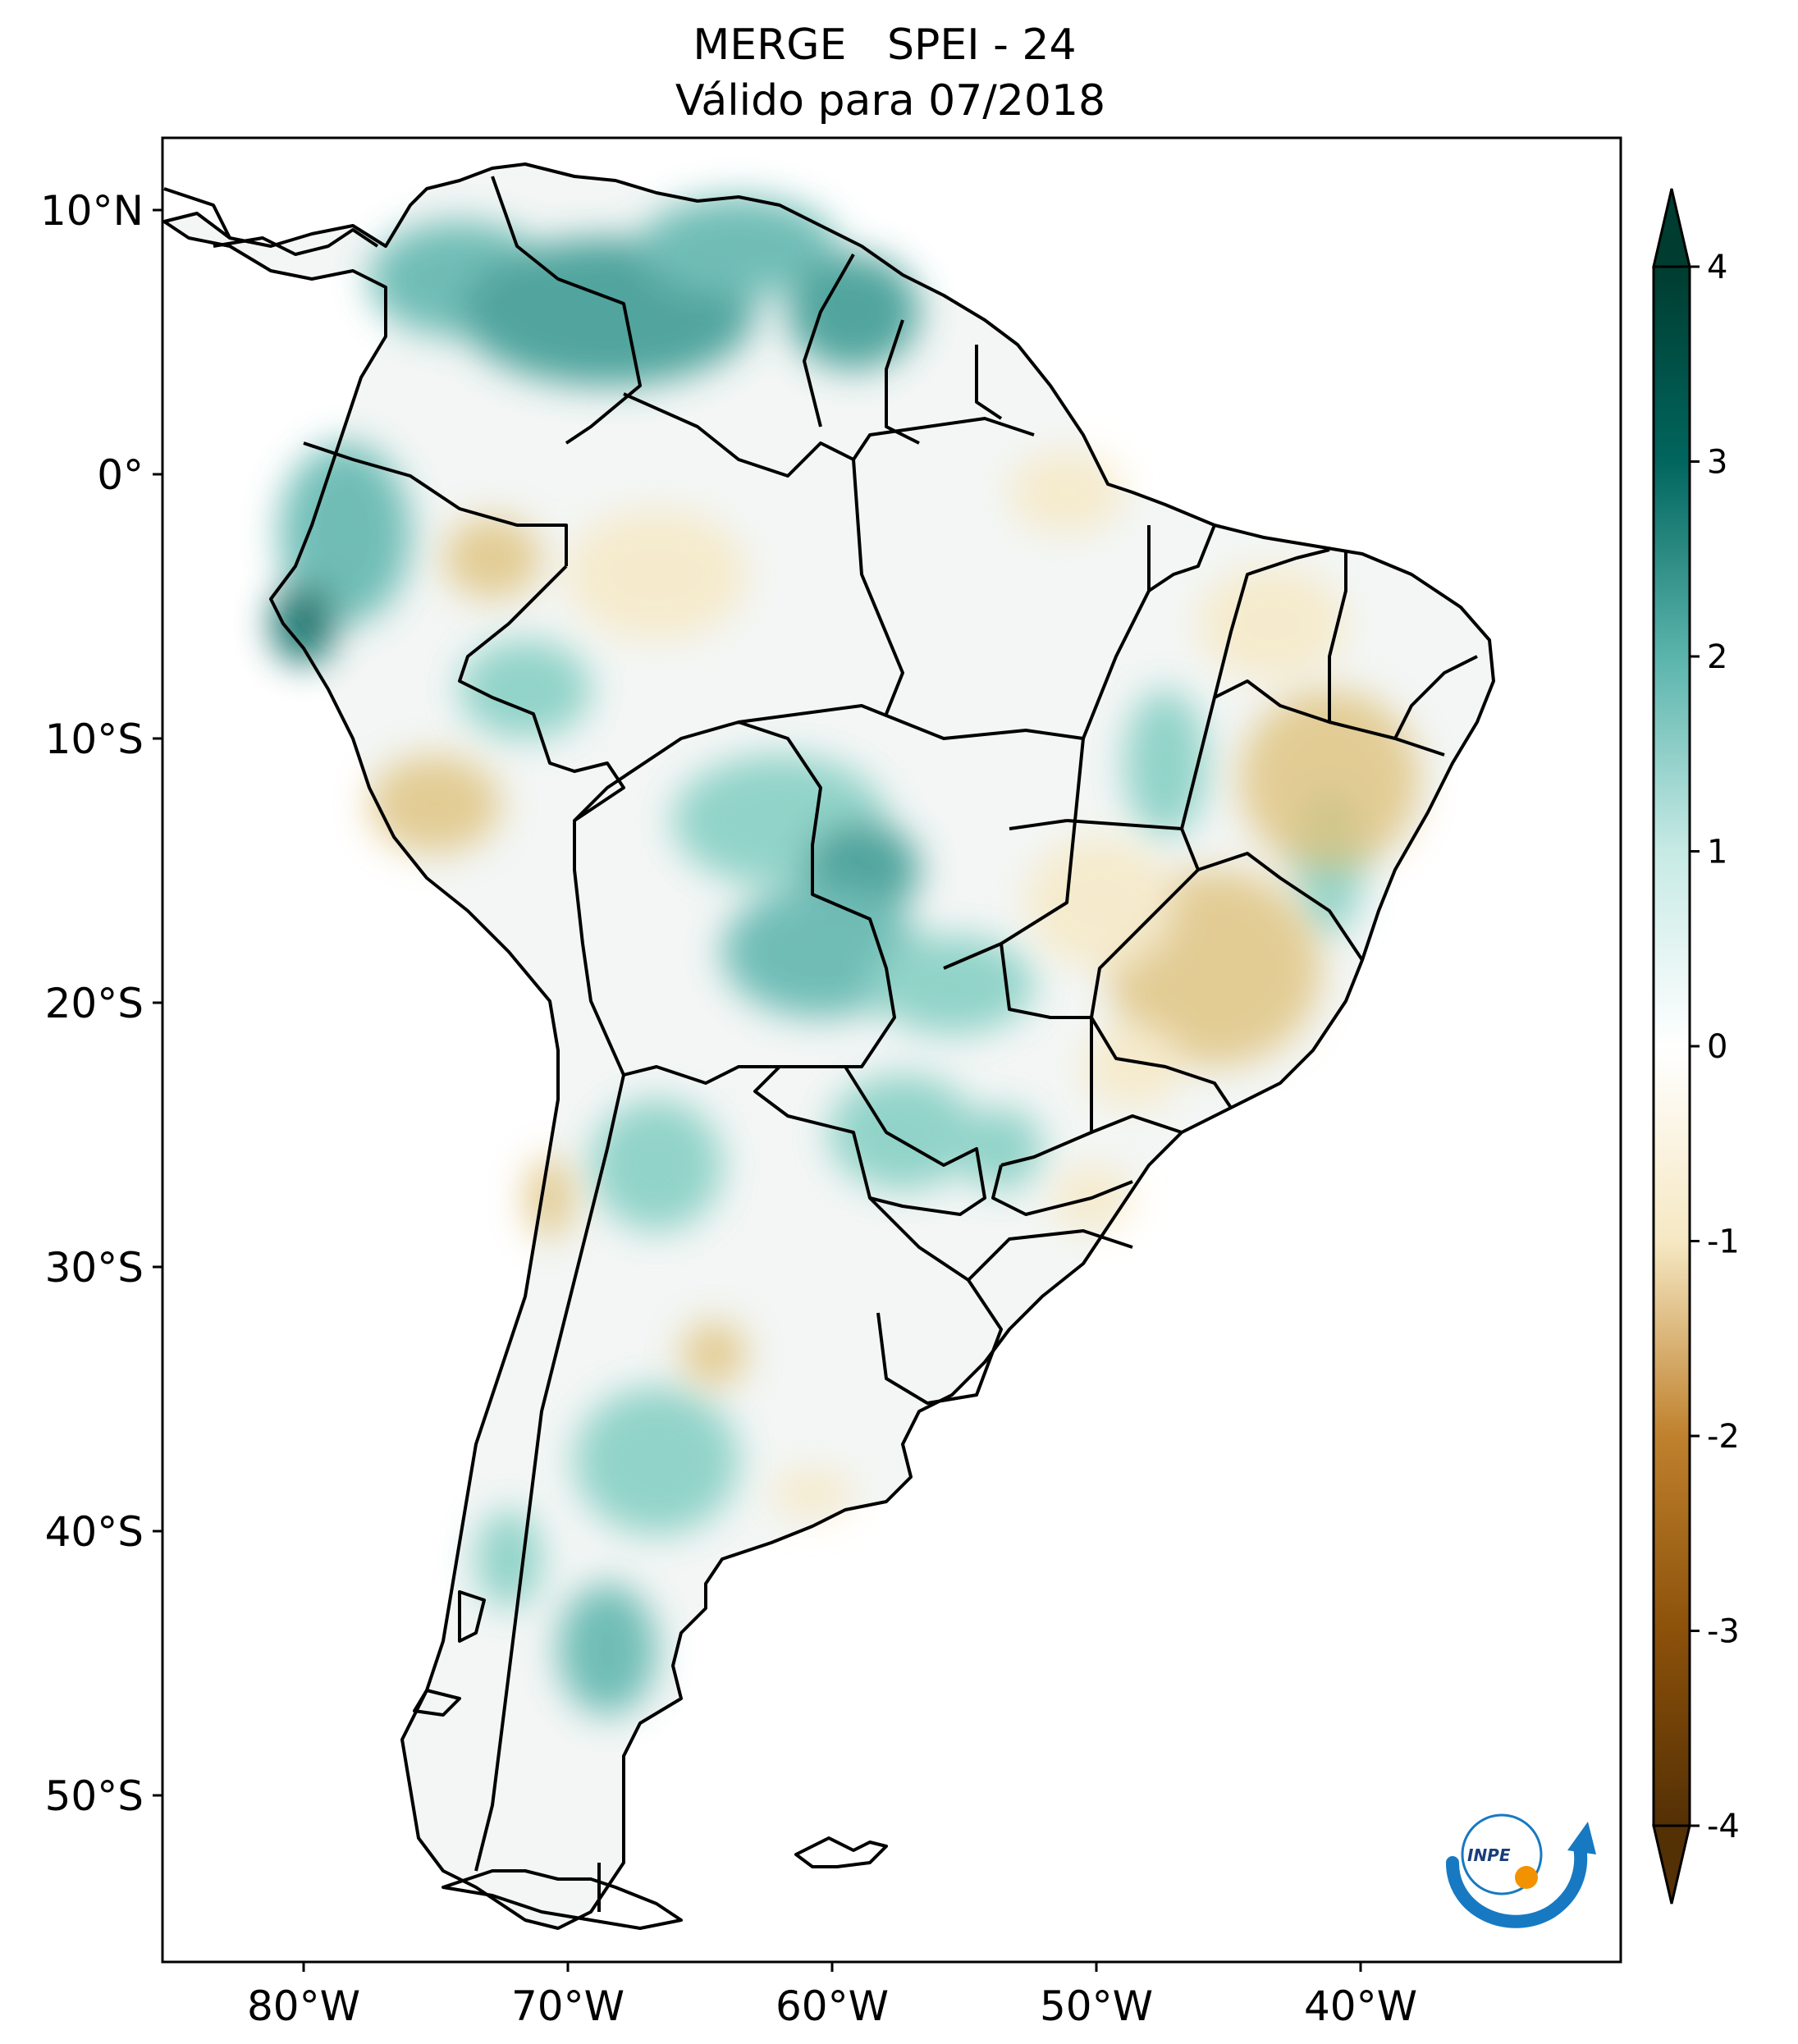 This screenshot has height=2044, width=1798. I want to click on colorbar-extend-top, so click(1671, 228).